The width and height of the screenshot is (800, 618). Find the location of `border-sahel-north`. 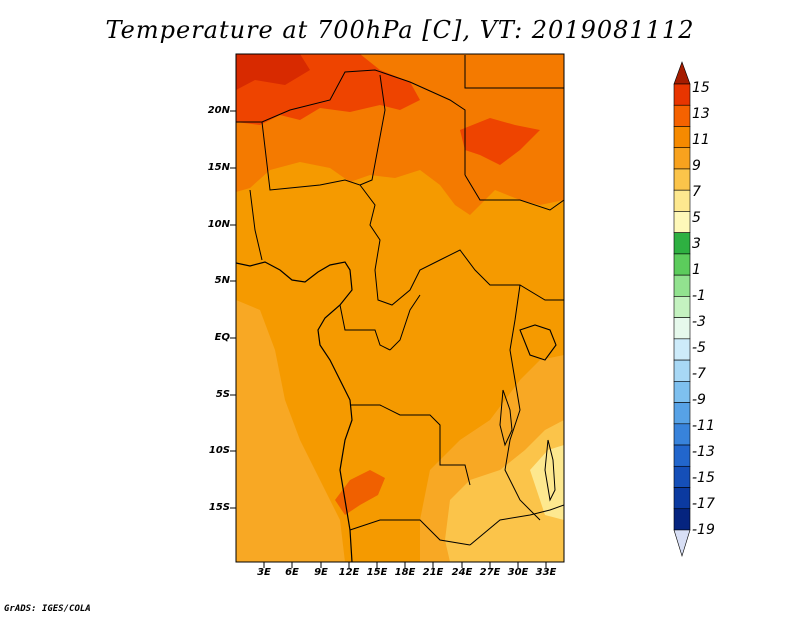

border-sahel-north is located at coordinates (351, 122).